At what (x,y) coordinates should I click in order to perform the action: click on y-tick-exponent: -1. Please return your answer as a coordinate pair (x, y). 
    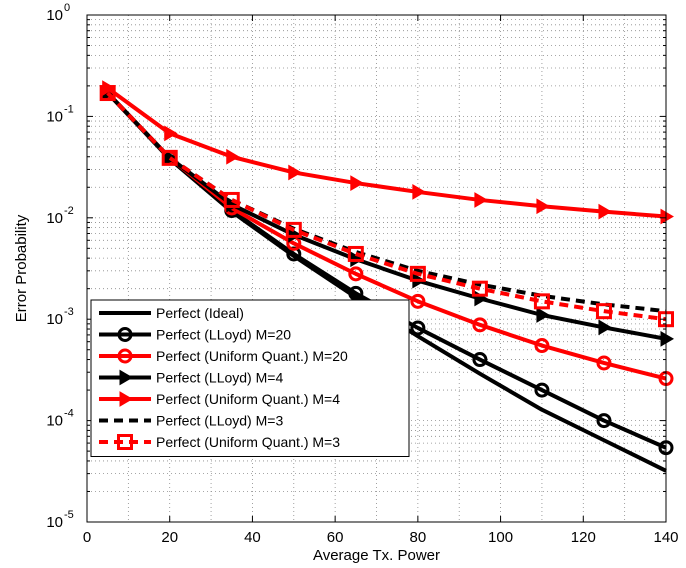
    Looking at the image, I should click on (69, 109).